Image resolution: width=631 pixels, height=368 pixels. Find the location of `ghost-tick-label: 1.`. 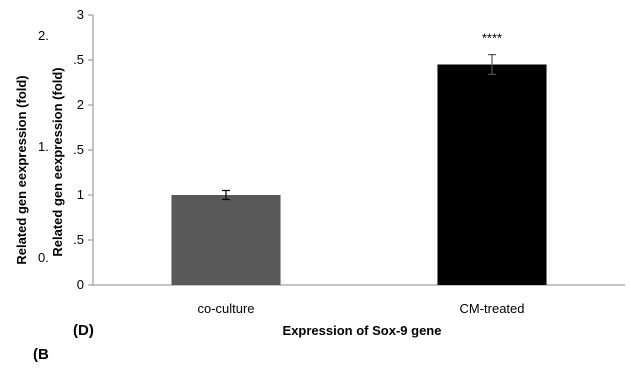

ghost-tick-label: 1. is located at coordinates (43, 146).